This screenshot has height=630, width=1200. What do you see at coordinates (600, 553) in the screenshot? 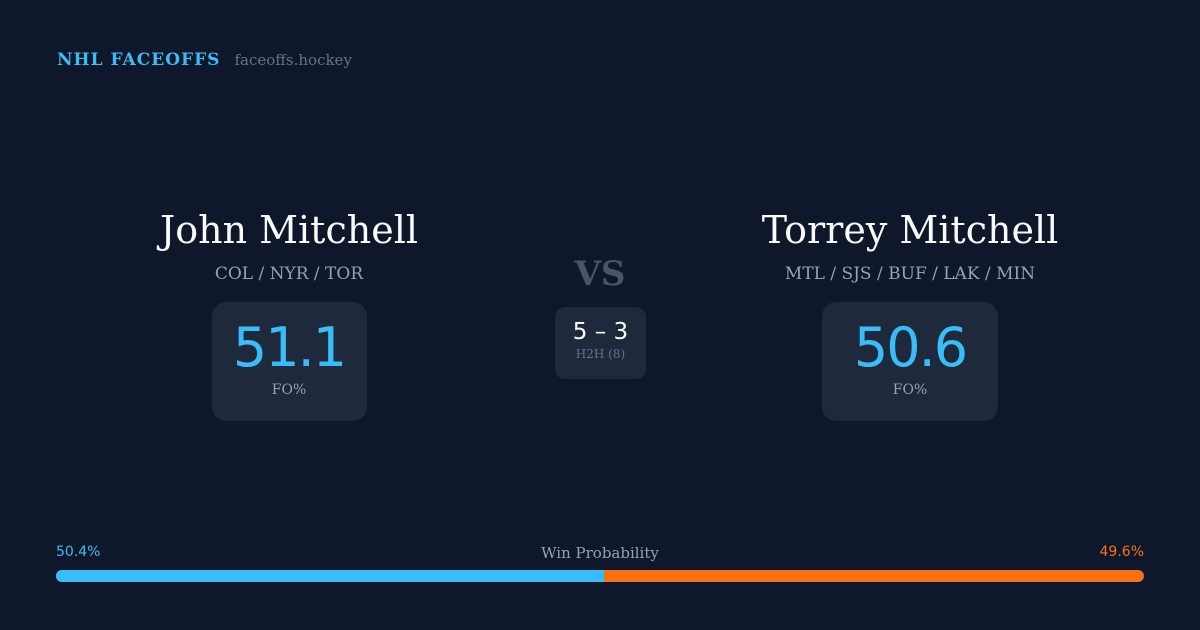
I see `win-probability-label: Win Probability` at bounding box center [600, 553].